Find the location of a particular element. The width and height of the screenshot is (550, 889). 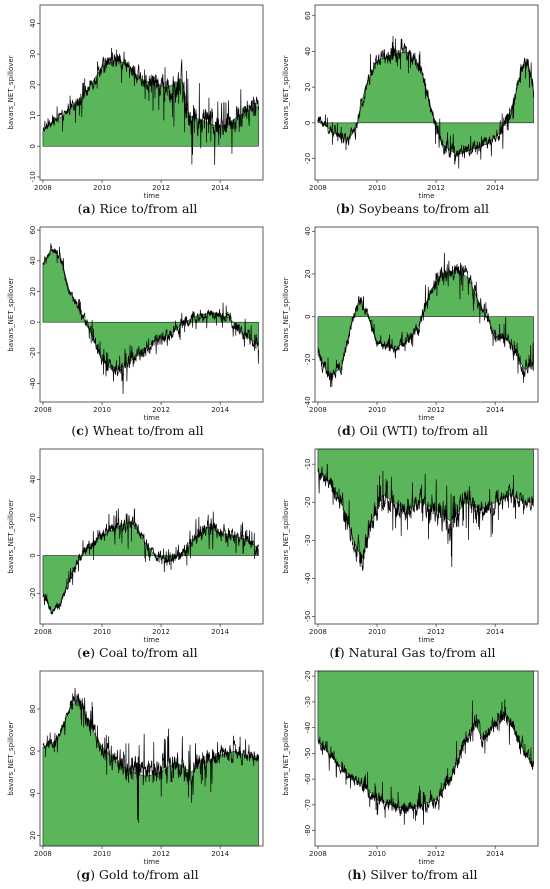

area-fill-b is located at coordinates (425, 103).